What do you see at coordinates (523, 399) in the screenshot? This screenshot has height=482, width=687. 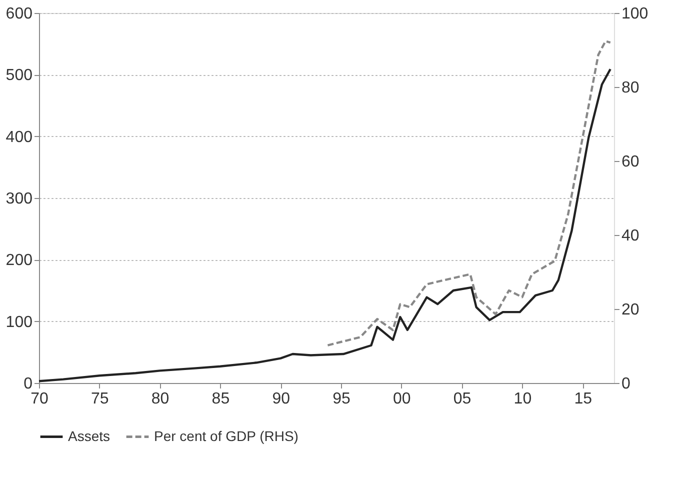 I see `x-tick-label: 10` at bounding box center [523, 399].